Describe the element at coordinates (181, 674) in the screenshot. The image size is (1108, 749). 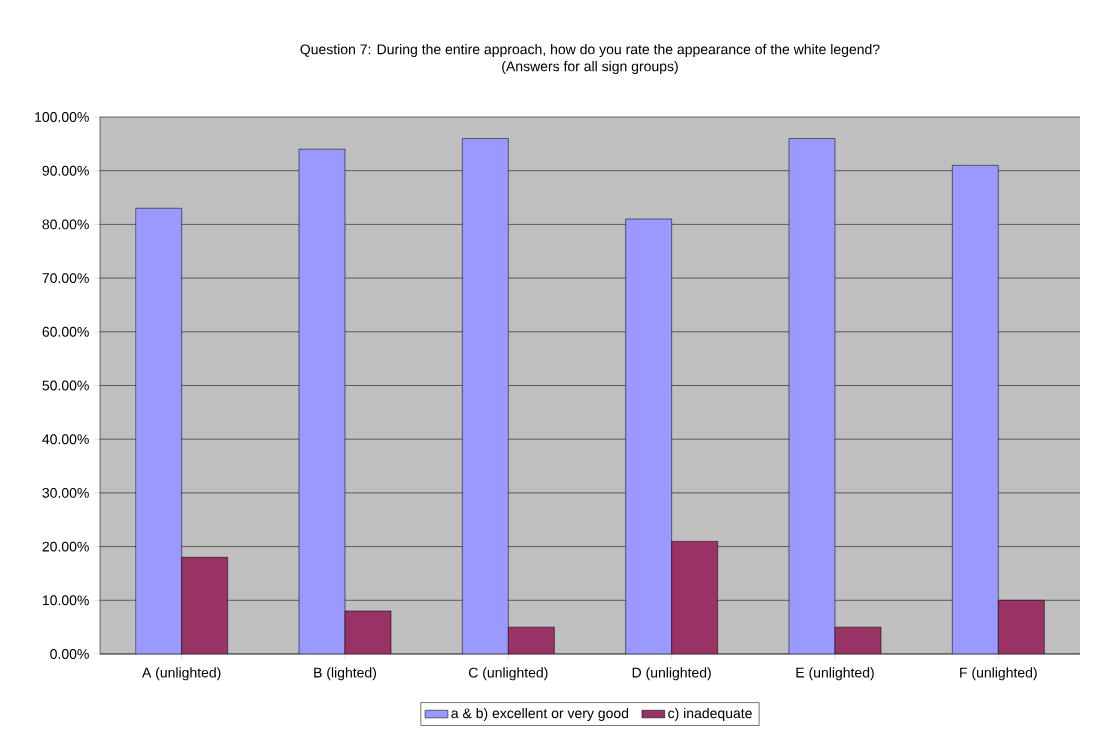
I see `x-tick-label: A (unlighted)` at that location.